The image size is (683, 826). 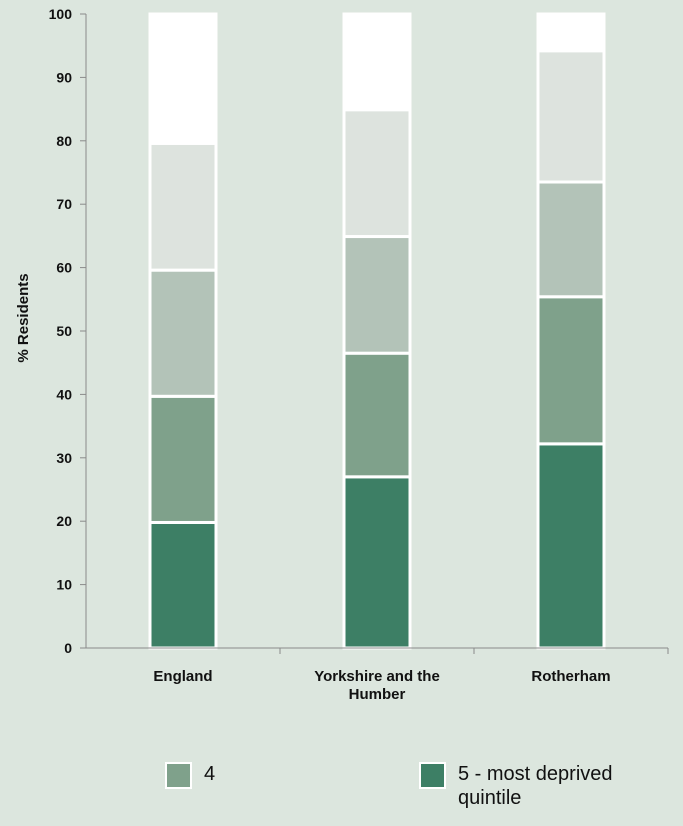 I want to click on legend-item-4: 4, so click(x=190, y=775).